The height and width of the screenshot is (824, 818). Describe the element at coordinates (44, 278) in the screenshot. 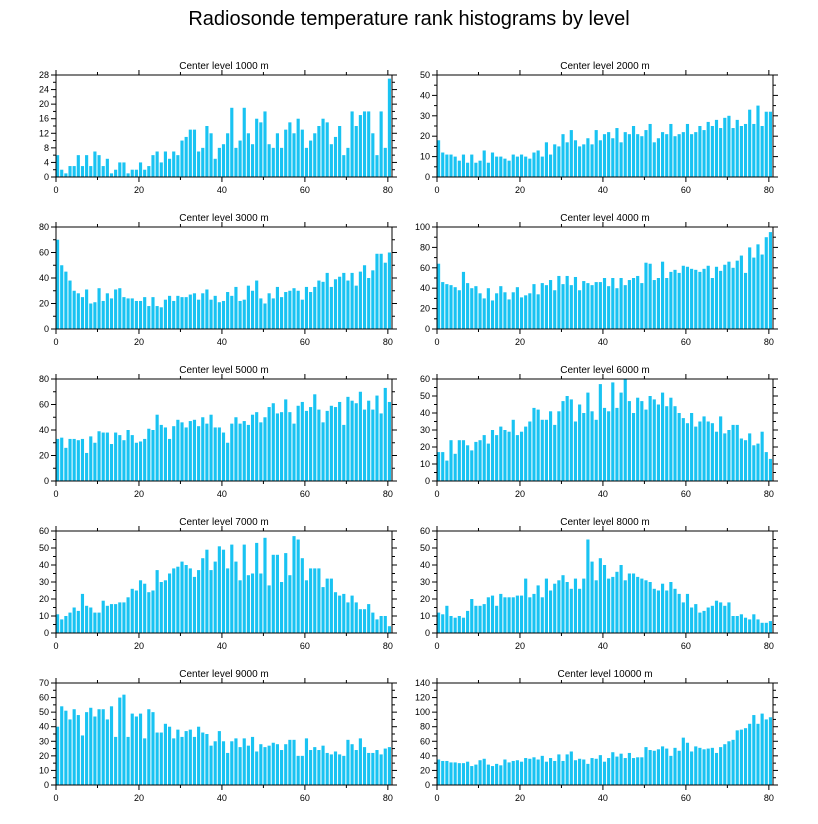

I see `panel-3-ytick-label: 40` at that location.